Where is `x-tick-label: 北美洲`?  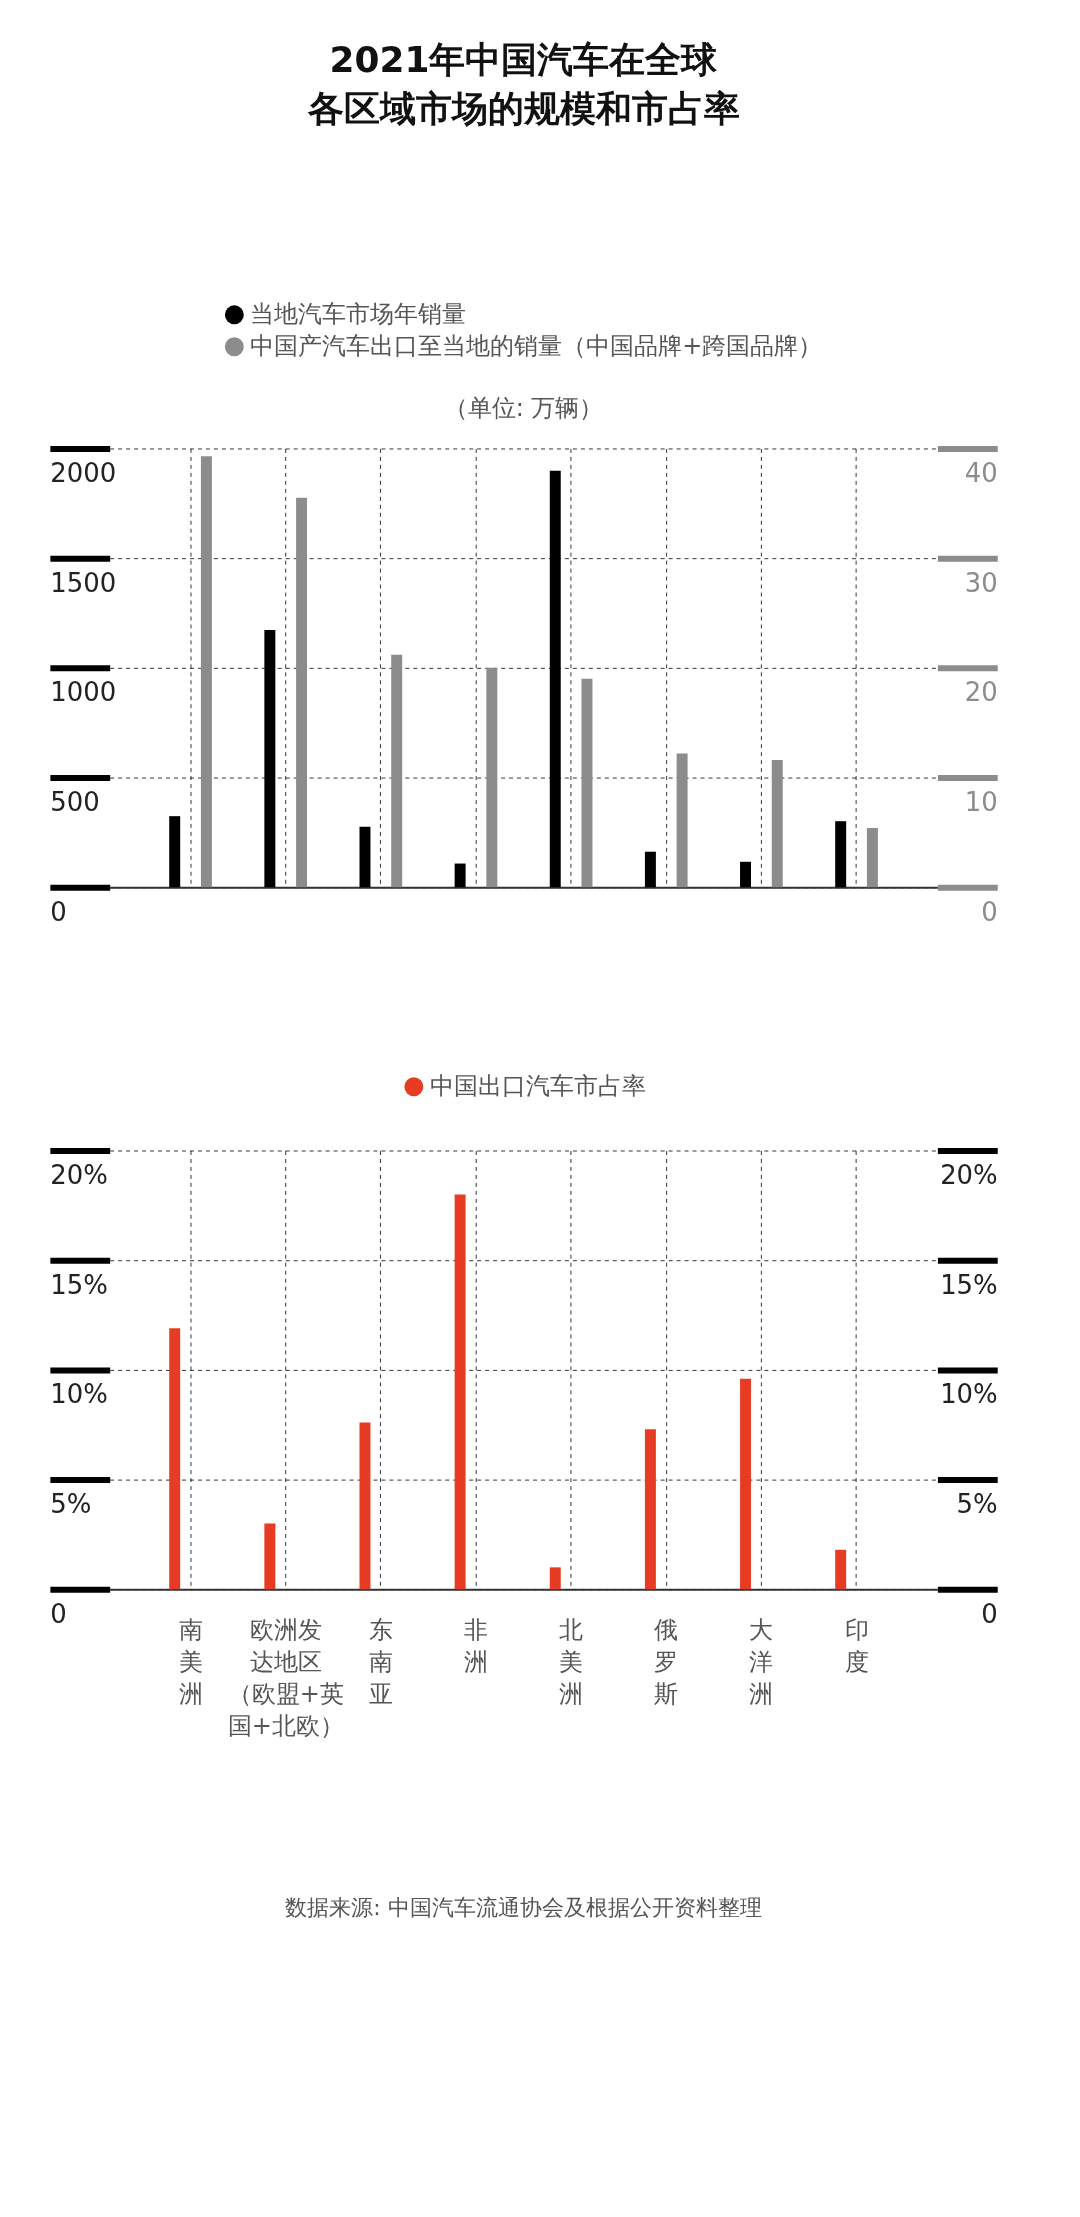 x-tick-label: 北美洲 is located at coordinates (571, 1662).